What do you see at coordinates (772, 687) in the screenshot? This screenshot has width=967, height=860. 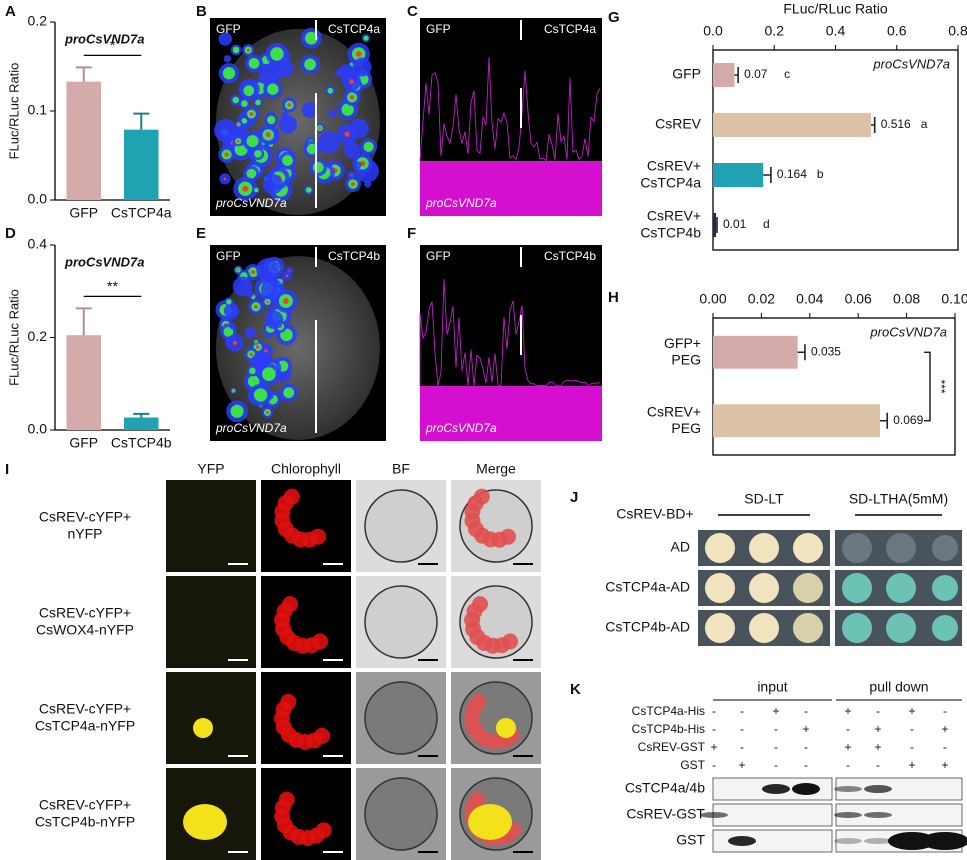 I see `group-label: input` at bounding box center [772, 687].